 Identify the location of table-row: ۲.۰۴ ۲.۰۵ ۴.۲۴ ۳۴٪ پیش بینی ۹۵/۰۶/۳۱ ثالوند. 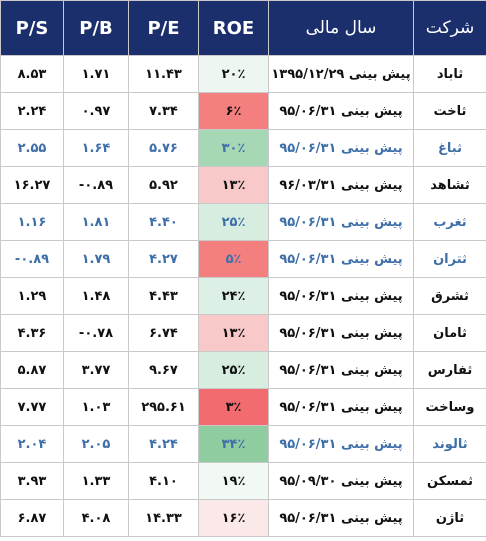
(243, 444).